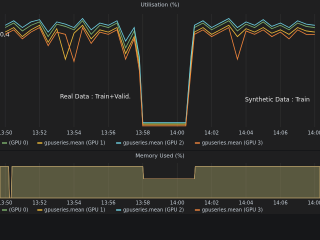  I want to click on panel-title: Memory Used (%), so click(159, 157).